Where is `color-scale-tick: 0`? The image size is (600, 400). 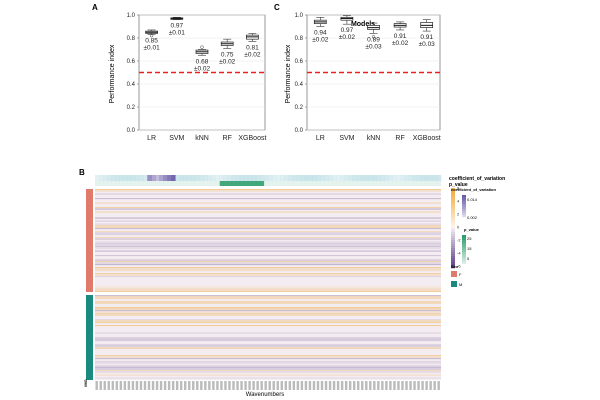 color-scale-tick: 0 is located at coordinates (458, 227).